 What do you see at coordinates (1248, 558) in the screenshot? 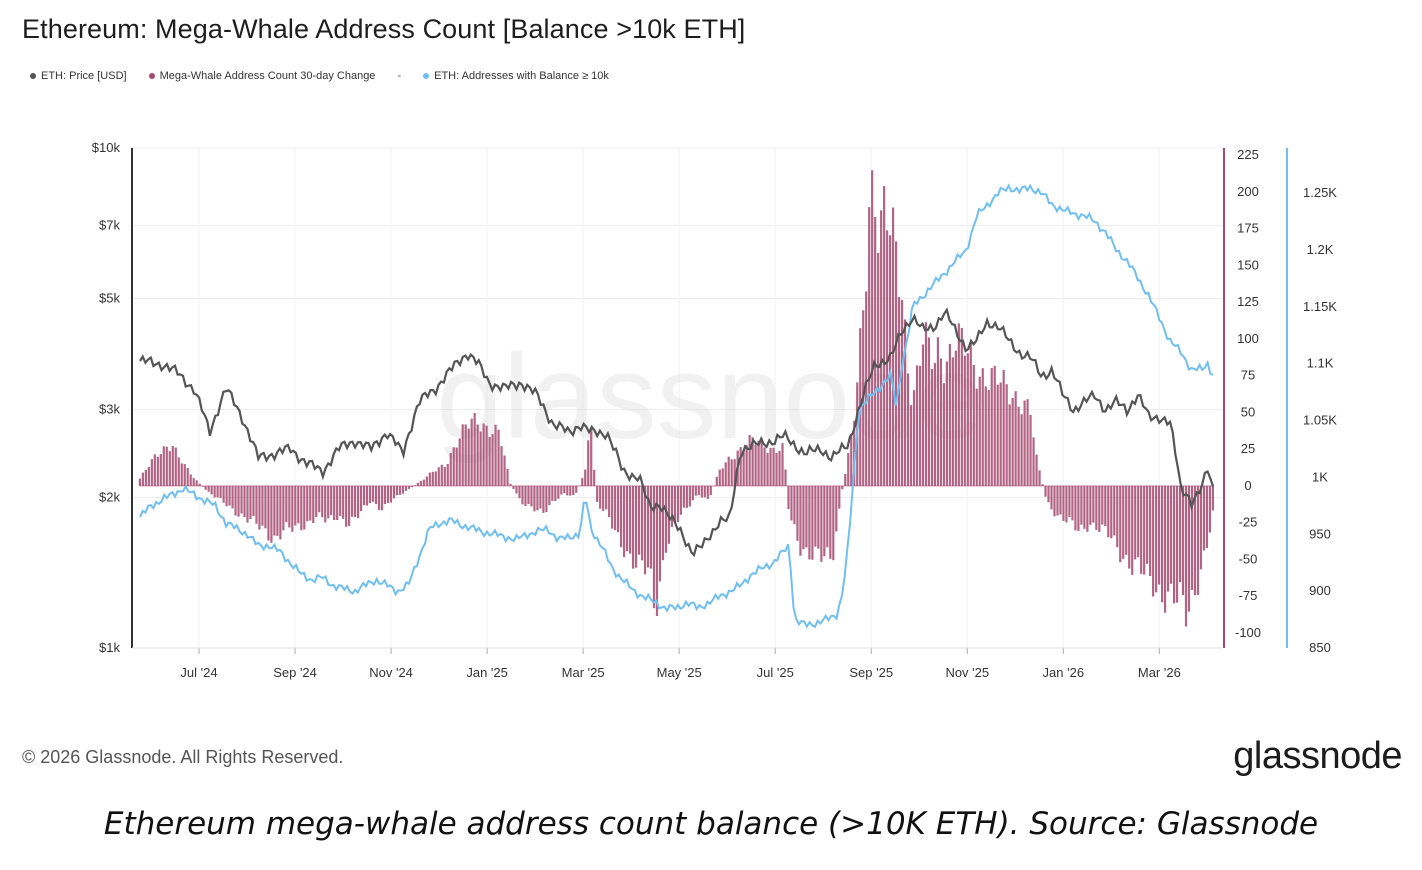
I see `y-right-change-tick-label: -50` at bounding box center [1248, 558].